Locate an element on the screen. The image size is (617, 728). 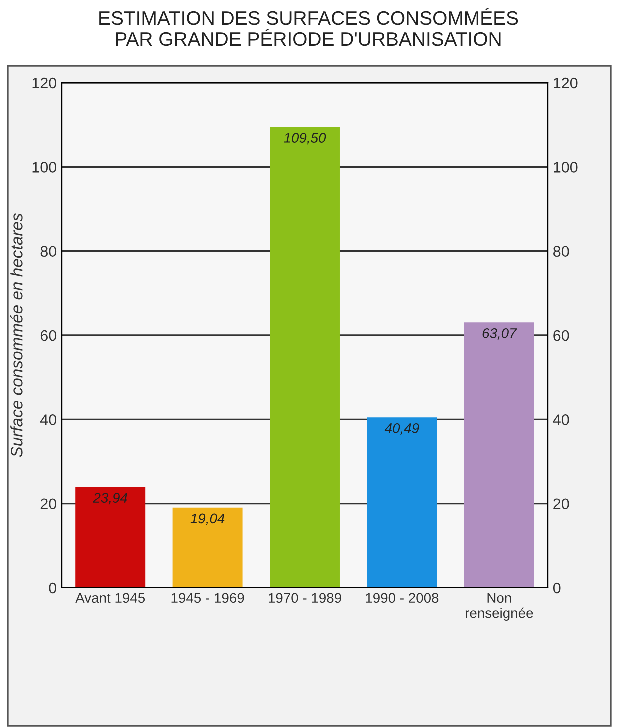
data-label: 109,50 is located at coordinates (305, 139).